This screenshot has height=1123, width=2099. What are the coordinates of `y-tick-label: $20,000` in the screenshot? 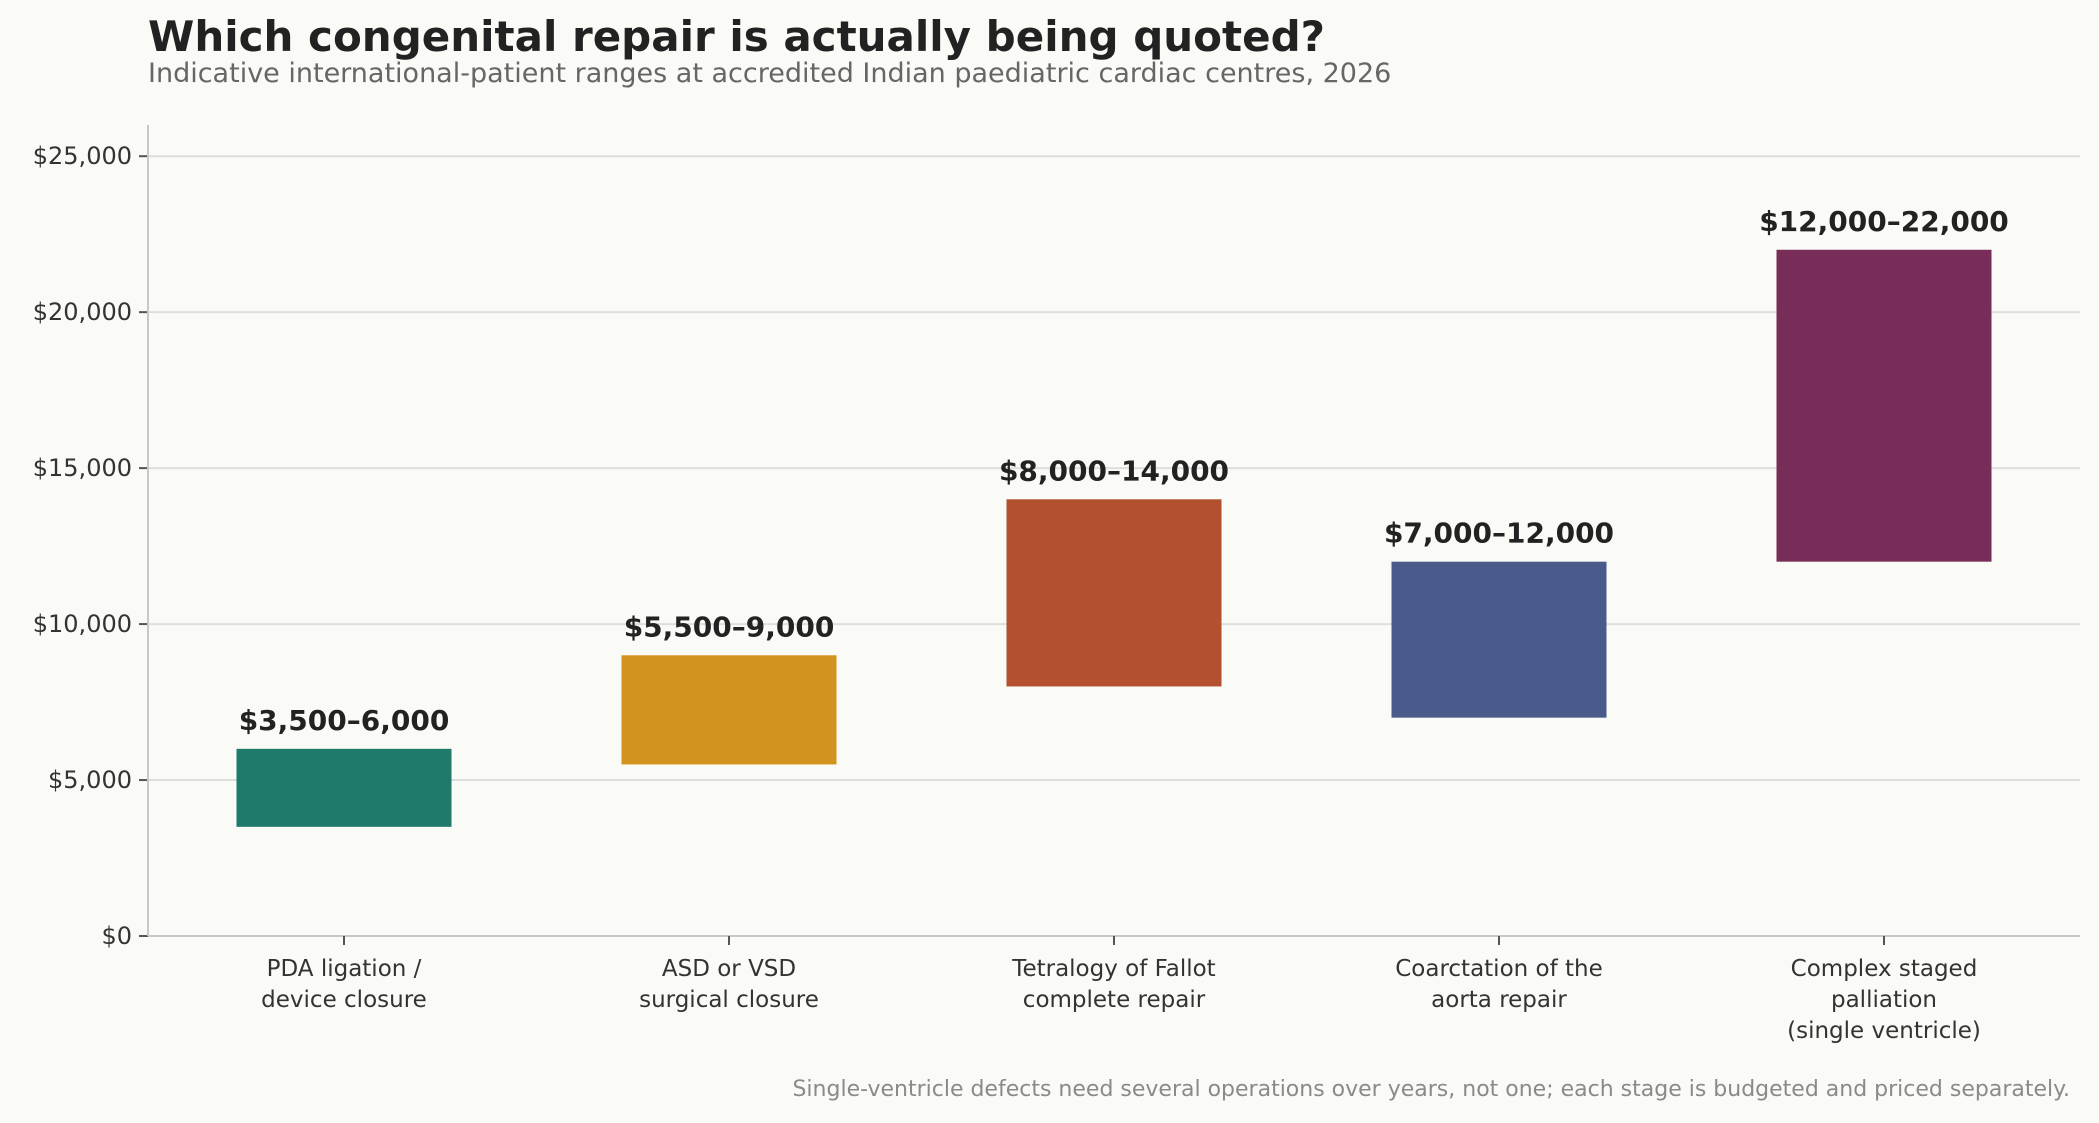 It's located at (82, 312).